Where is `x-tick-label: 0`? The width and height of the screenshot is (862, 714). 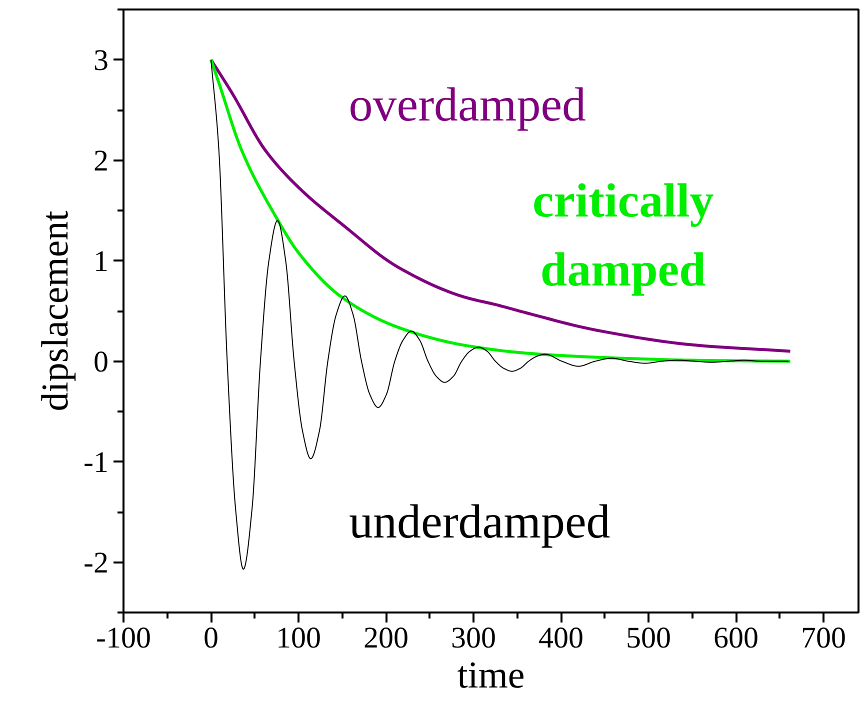 x-tick-label: 0 is located at coordinates (211, 638).